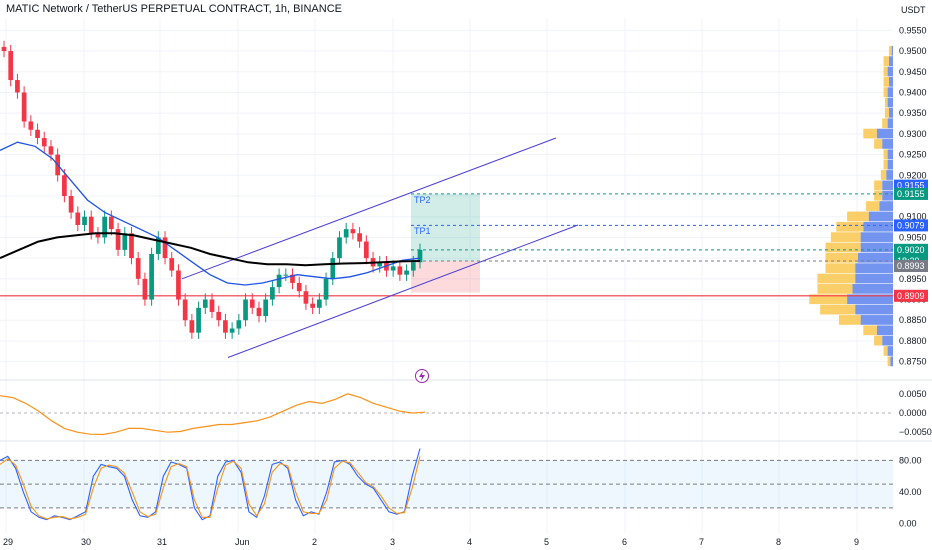  Describe the element at coordinates (624, 542) in the screenshot. I see `x-tick-label: 6` at that location.